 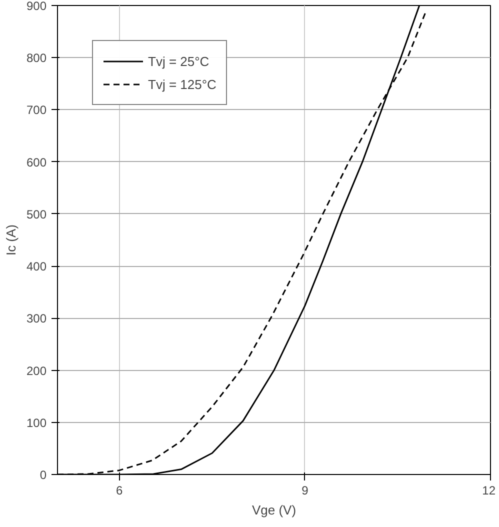 What do you see at coordinates (36, 214) in the screenshot?
I see `y-tick-label: 500` at bounding box center [36, 214].